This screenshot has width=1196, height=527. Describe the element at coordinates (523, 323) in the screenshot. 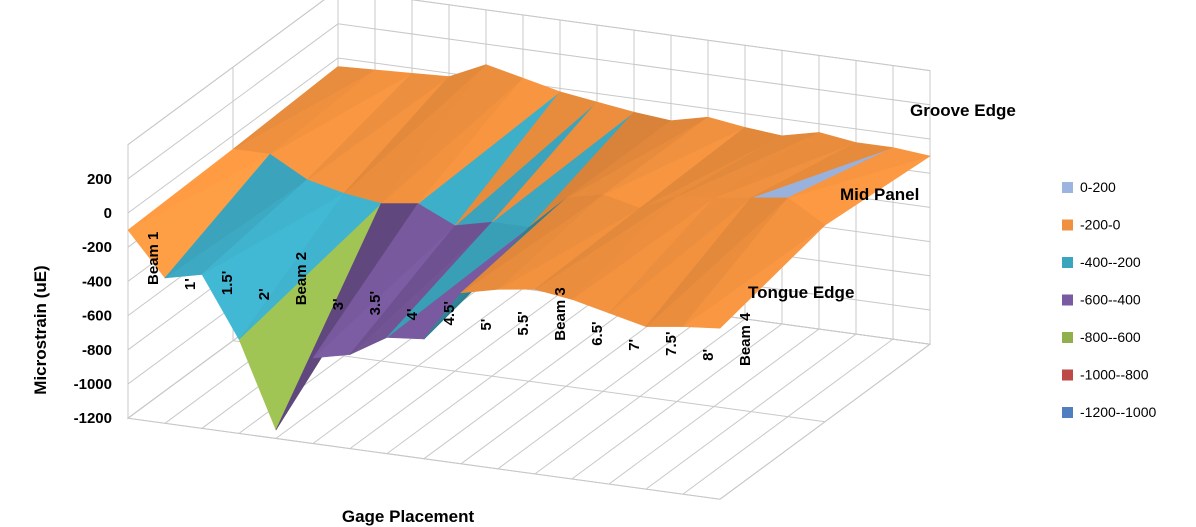

I see `category-label: 5.5'` at that location.